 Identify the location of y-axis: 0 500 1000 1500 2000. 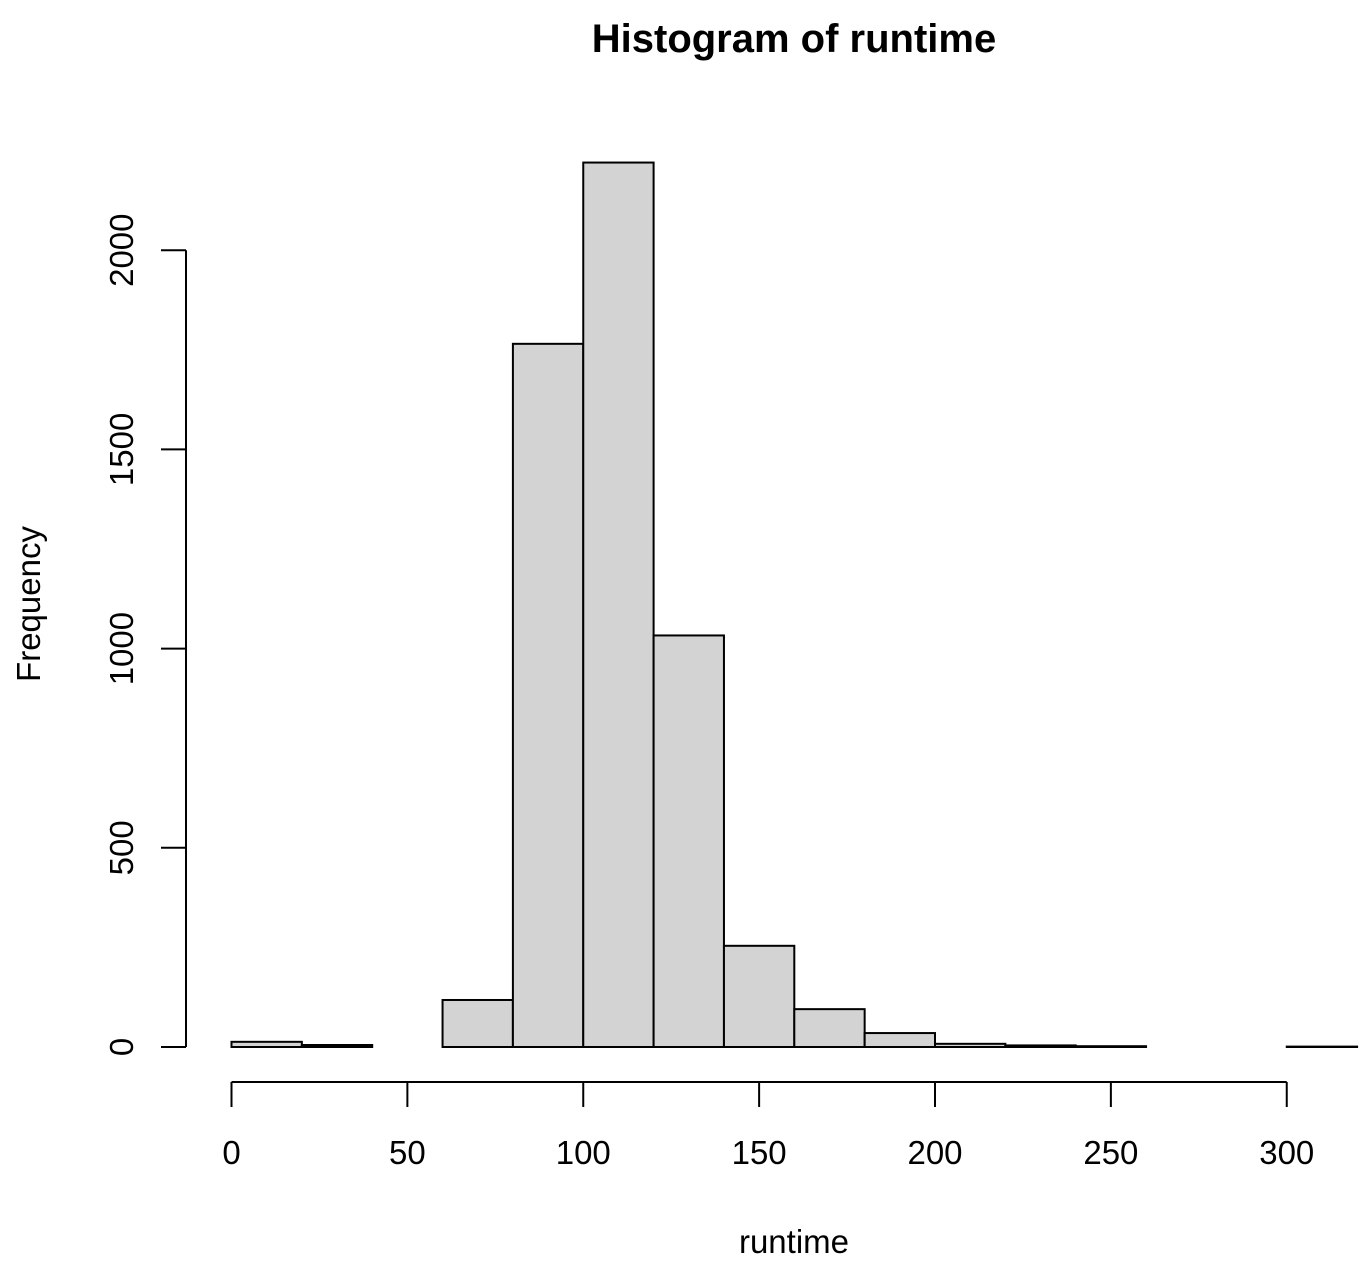
(145, 634).